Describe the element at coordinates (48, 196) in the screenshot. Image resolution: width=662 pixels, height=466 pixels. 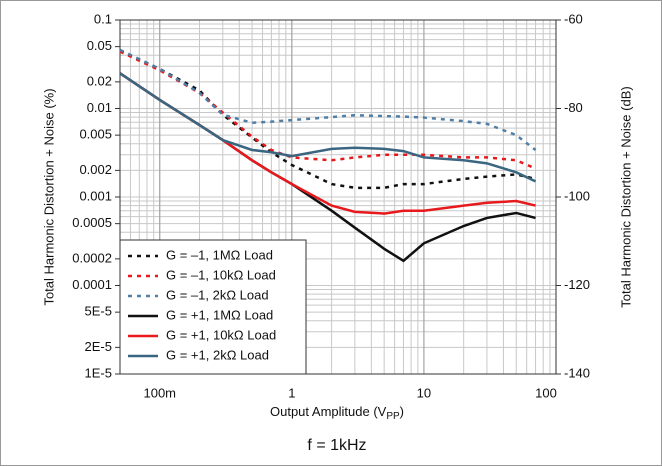
I see `y-axis-title: Total Harmonic Distortion + Noise (%)` at that location.